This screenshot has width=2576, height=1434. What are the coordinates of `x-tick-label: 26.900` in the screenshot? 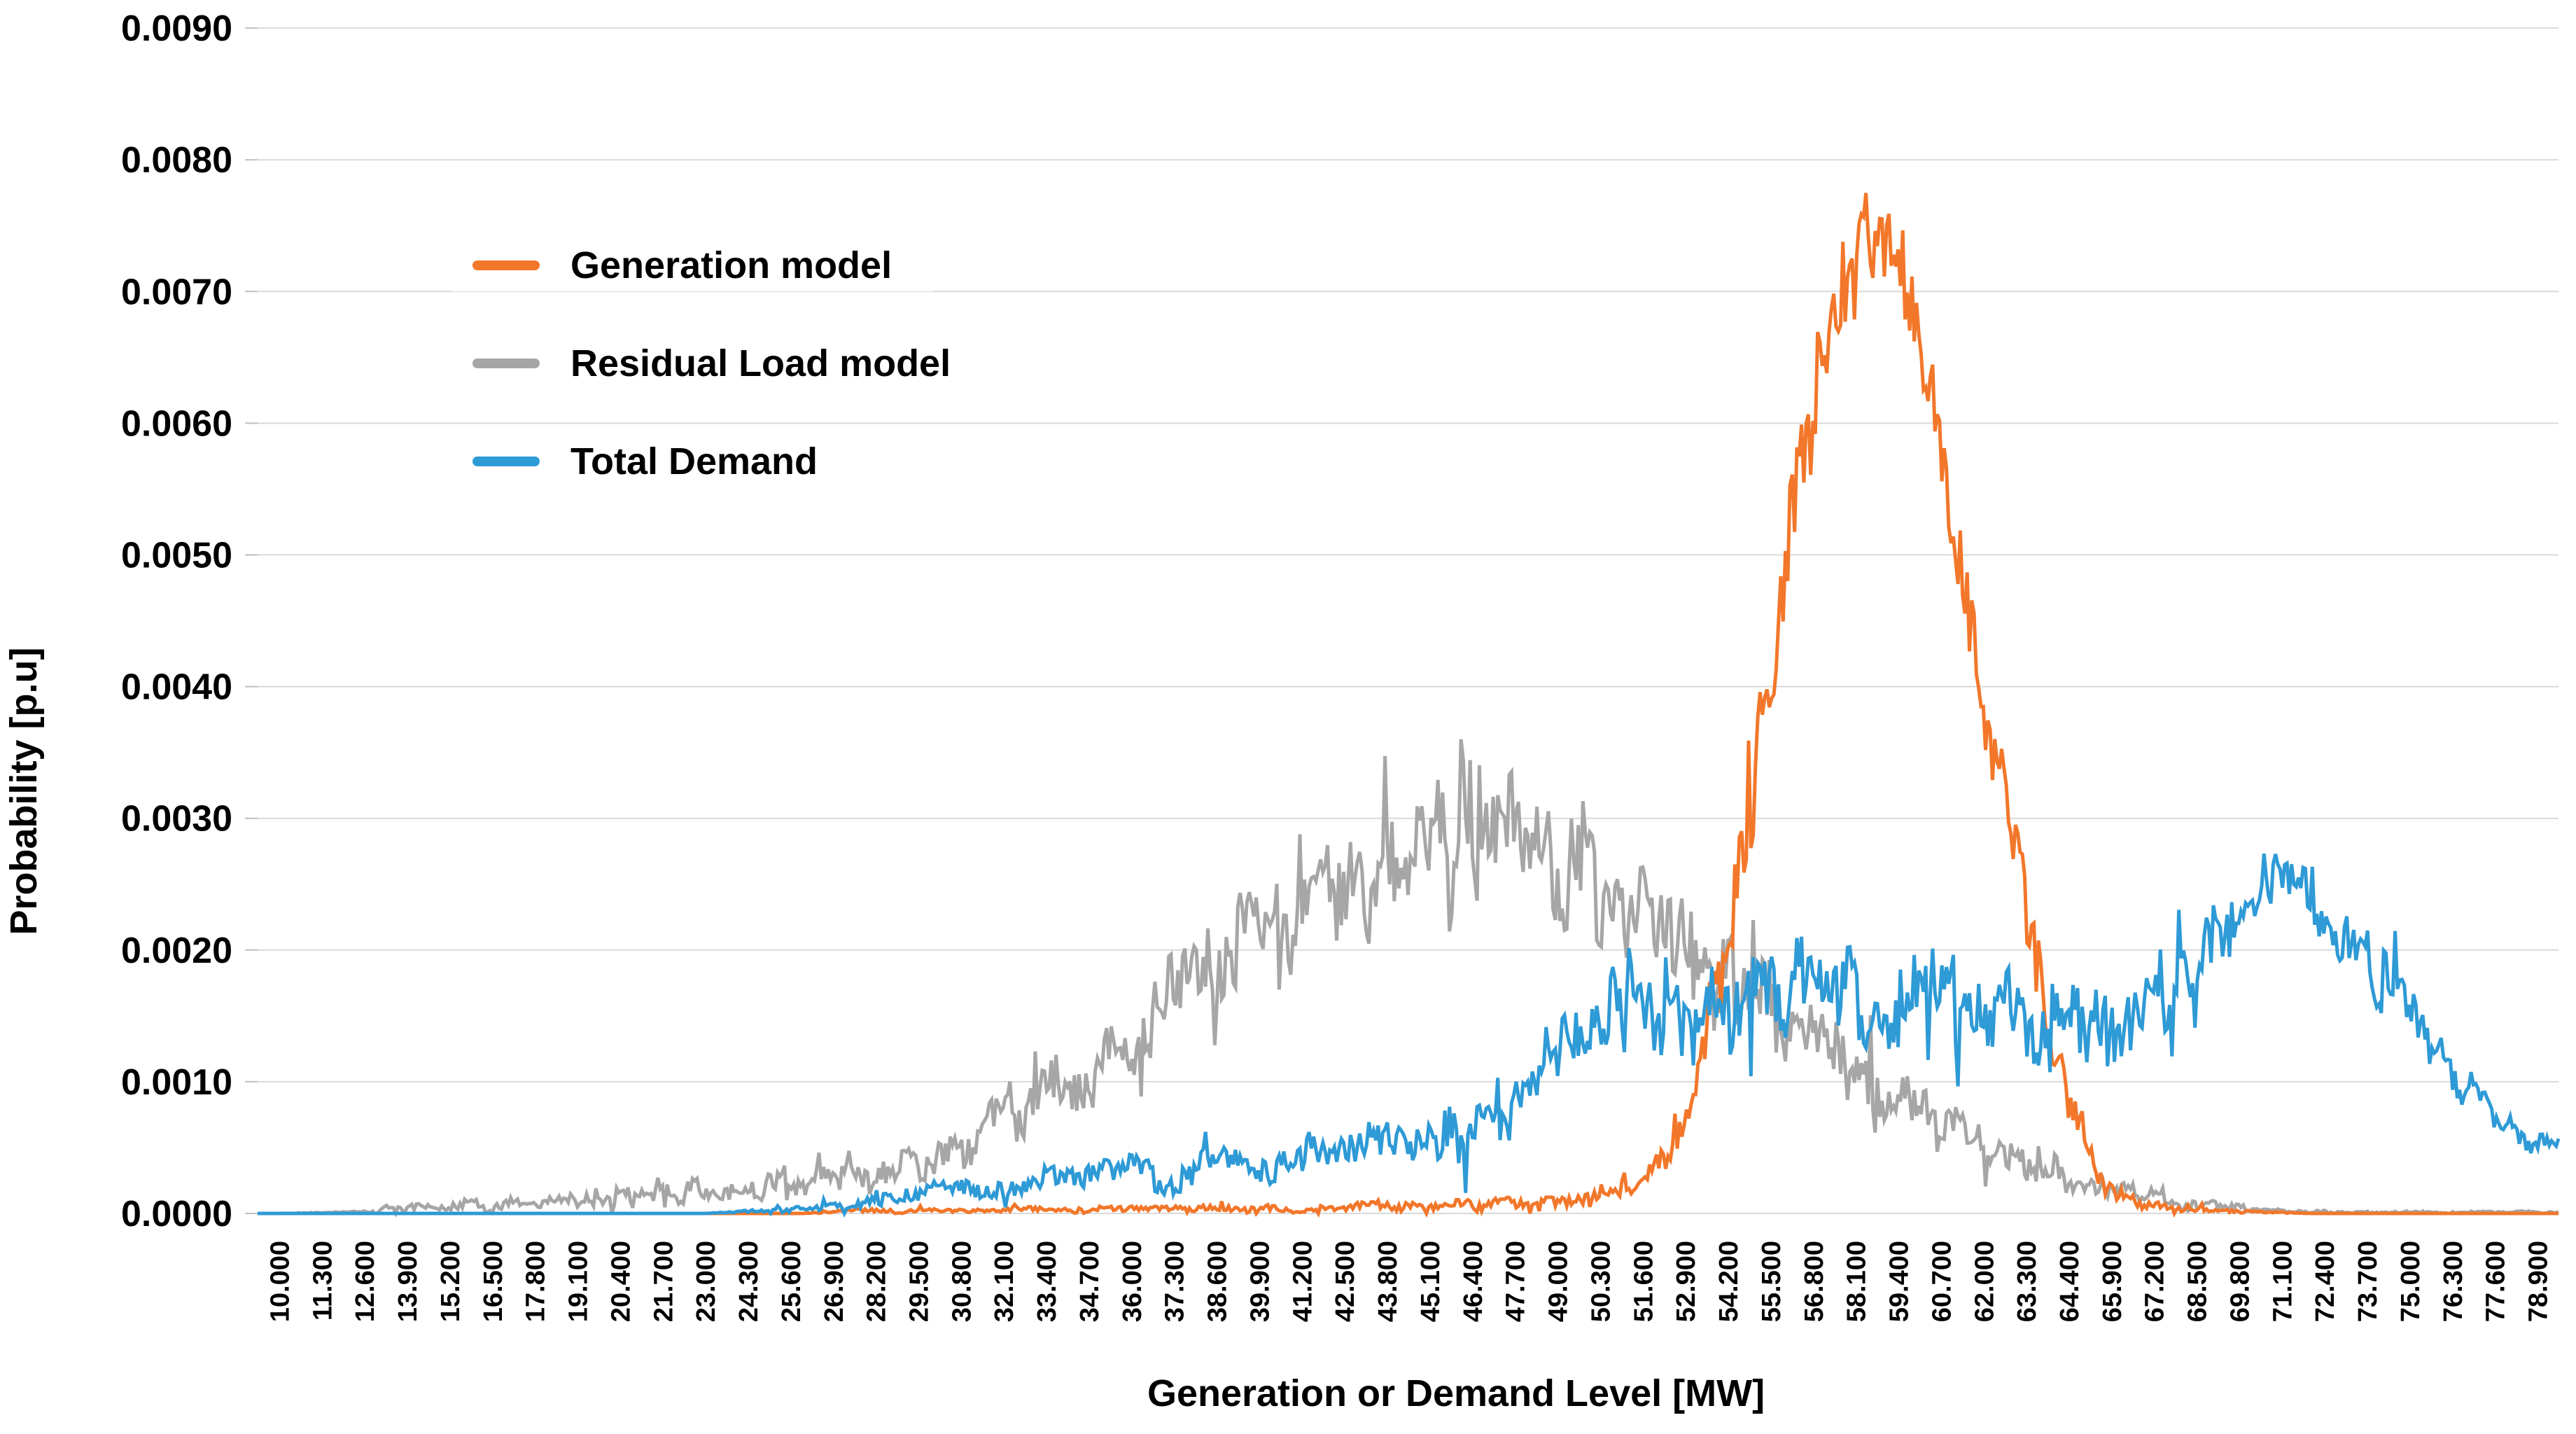 It's located at (834, 1281).